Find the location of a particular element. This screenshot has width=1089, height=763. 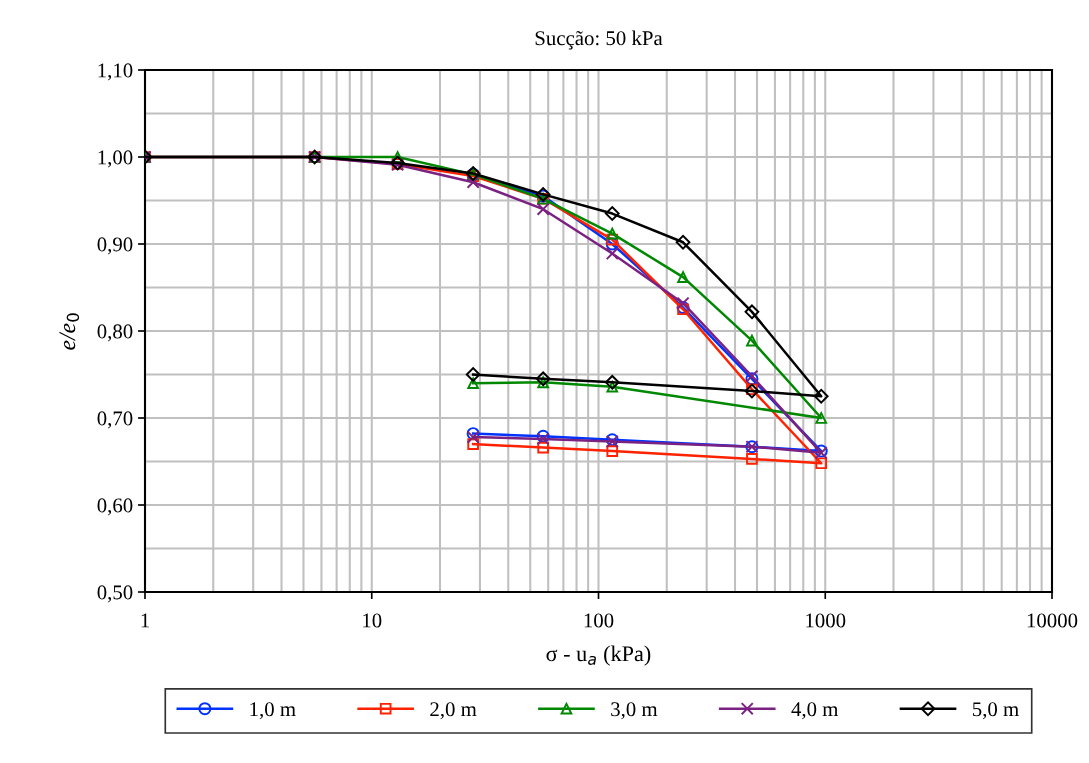

y-tick-label: 0,90 is located at coordinates (115, 246).